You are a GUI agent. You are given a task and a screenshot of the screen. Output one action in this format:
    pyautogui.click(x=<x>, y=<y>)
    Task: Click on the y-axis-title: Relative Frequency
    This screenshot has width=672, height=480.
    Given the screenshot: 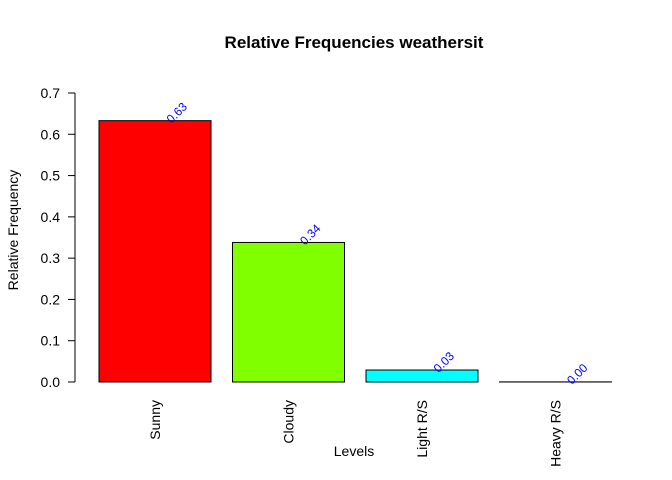 What is the action you would take?
    pyautogui.click(x=13, y=230)
    